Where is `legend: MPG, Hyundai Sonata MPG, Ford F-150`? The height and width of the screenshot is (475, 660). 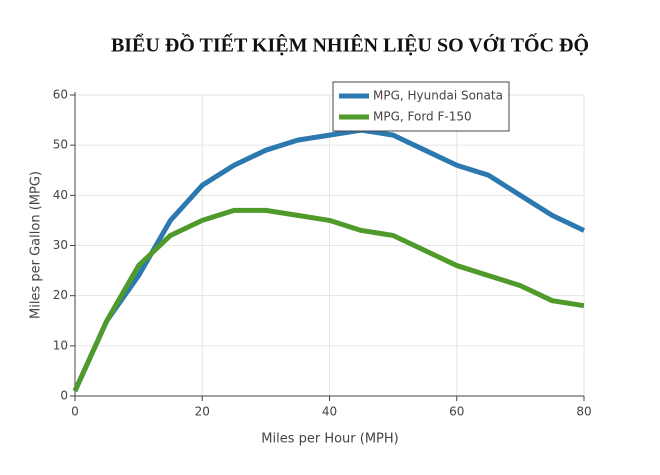 legend: MPG, Hyundai Sonata MPG, Ford F-150 is located at coordinates (421, 106).